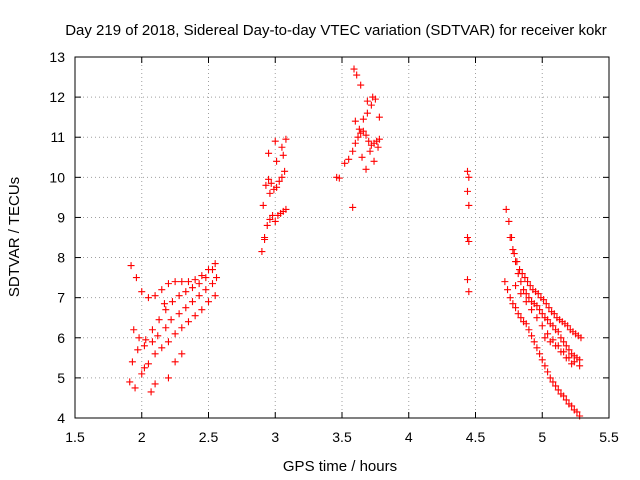 This screenshot has height=480, width=640. What do you see at coordinates (14, 237) in the screenshot?
I see `y-axis-title: SDTVAR / TECUs` at bounding box center [14, 237].